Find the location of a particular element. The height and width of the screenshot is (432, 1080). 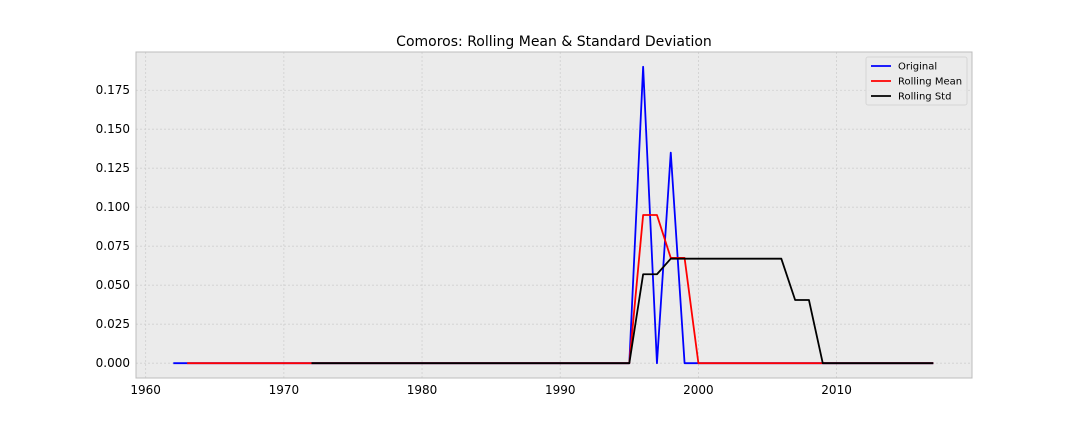

y-tick-label: 0.025 is located at coordinates (113, 324).